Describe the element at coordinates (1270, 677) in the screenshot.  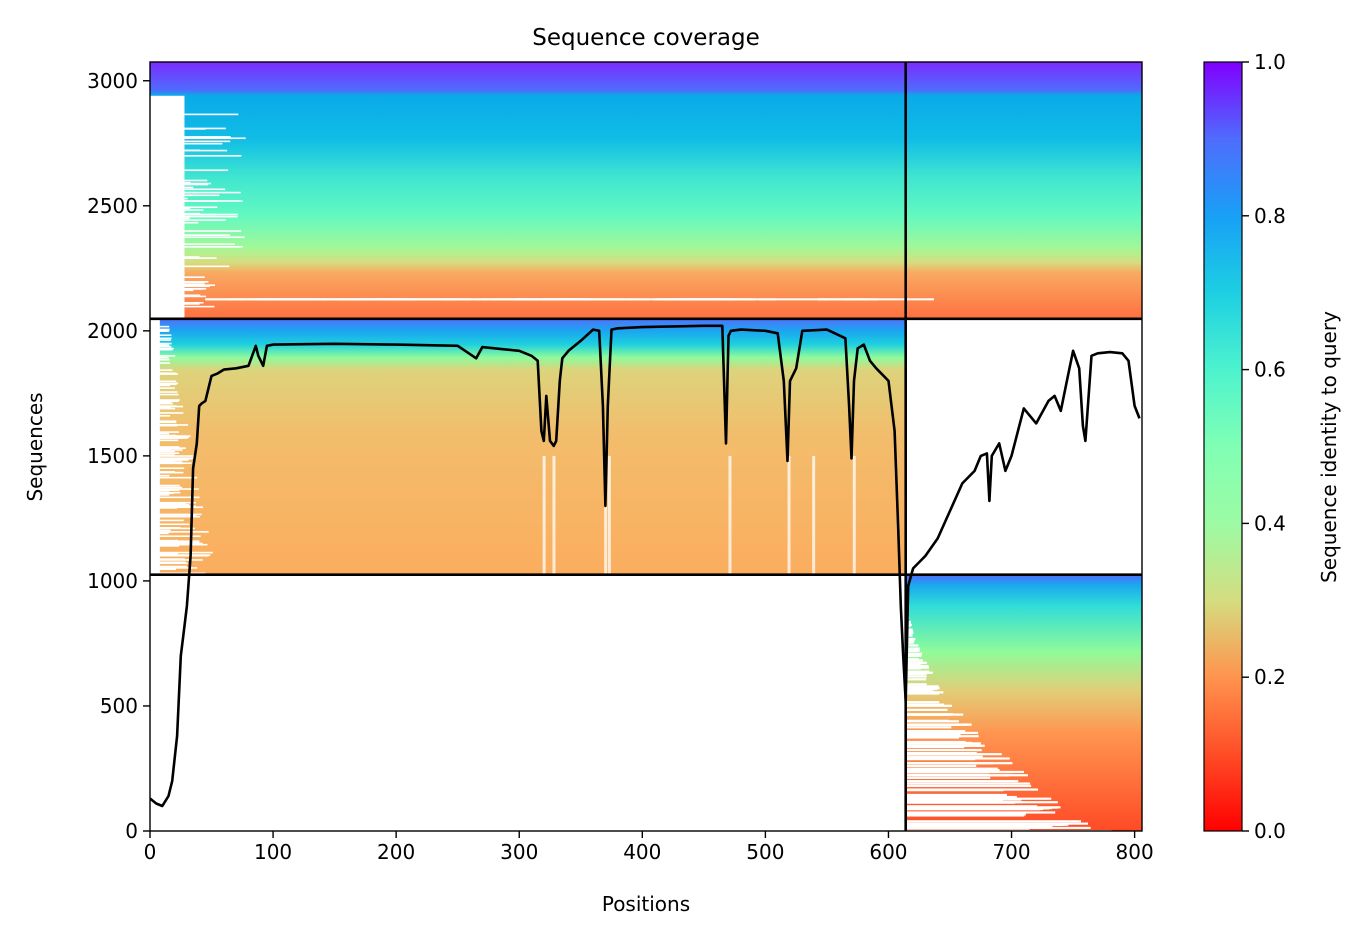
I see `colorbar-tick-label: 0.2` at that location.